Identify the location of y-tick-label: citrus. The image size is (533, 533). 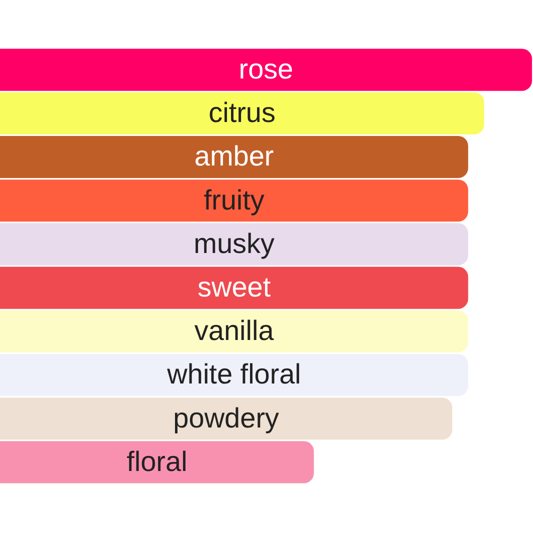
(242, 112).